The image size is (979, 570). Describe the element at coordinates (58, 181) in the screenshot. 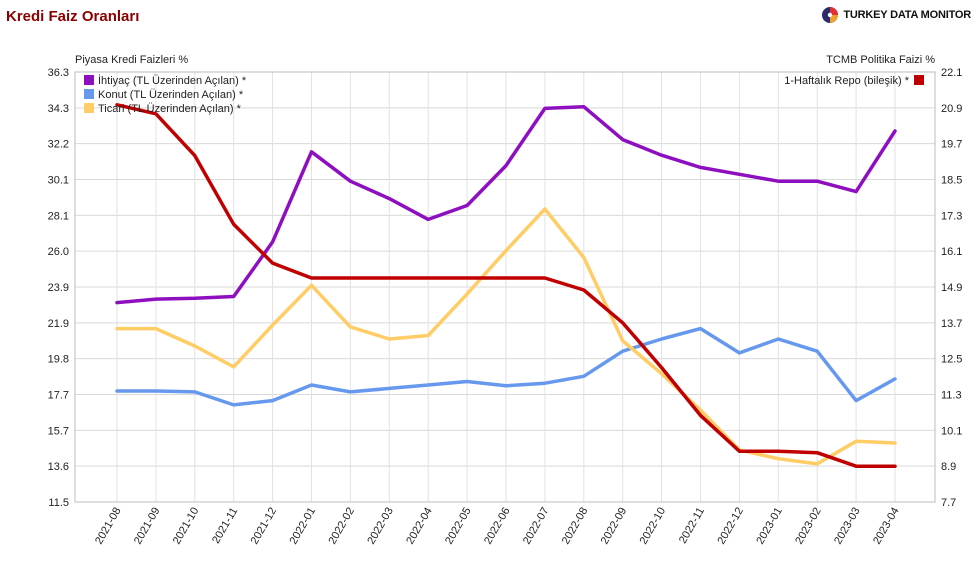

I see `y-tick-left: 30.1` at that location.